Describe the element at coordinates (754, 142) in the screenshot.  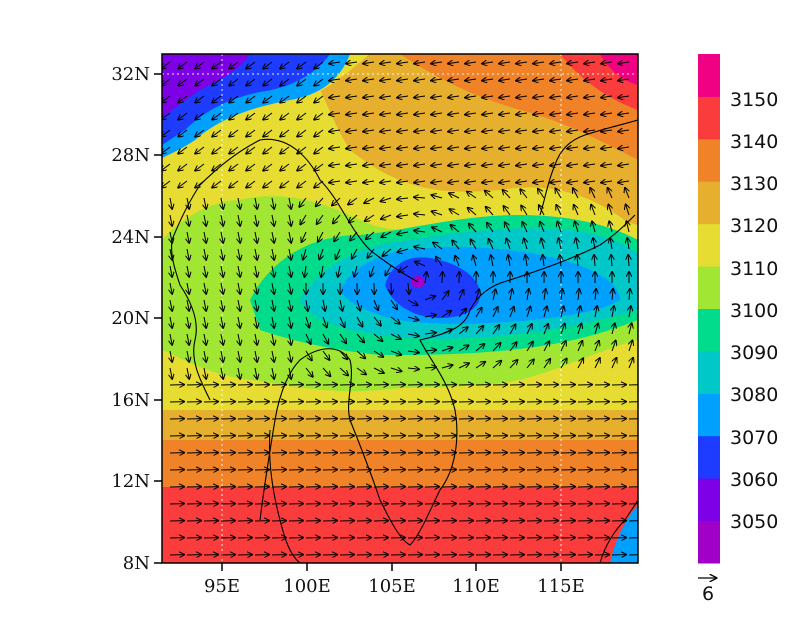
I see `colorbar-label-3140: 3140` at that location.